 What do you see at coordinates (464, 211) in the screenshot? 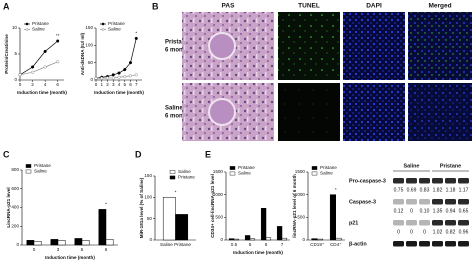
I see `blot-value: 0.65` at bounding box center [464, 211].